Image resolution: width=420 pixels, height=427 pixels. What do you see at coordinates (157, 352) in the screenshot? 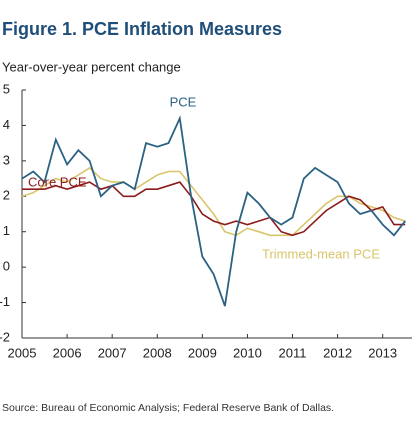
I see `x-tick-label: 2008` at bounding box center [157, 352].